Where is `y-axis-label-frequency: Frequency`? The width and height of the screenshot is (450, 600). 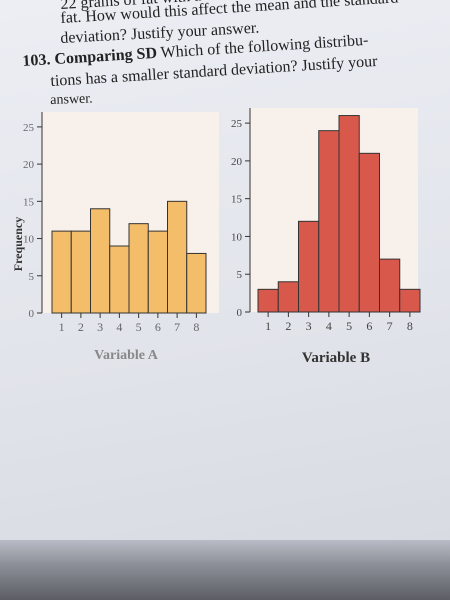 y-axis-label-frequency: Frequency is located at coordinates (18, 244).